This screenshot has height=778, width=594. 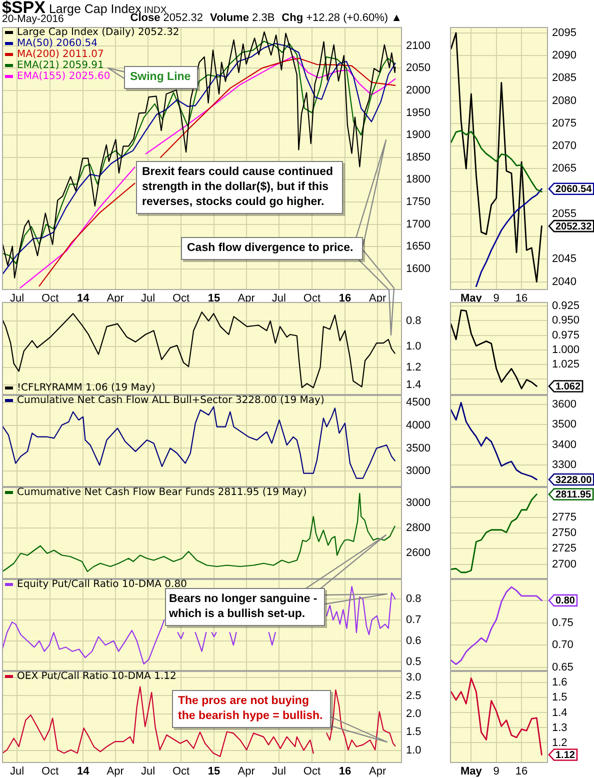 What do you see at coordinates (418, 68) in the screenshot?
I see `y-tick-label: 2050` at bounding box center [418, 68].